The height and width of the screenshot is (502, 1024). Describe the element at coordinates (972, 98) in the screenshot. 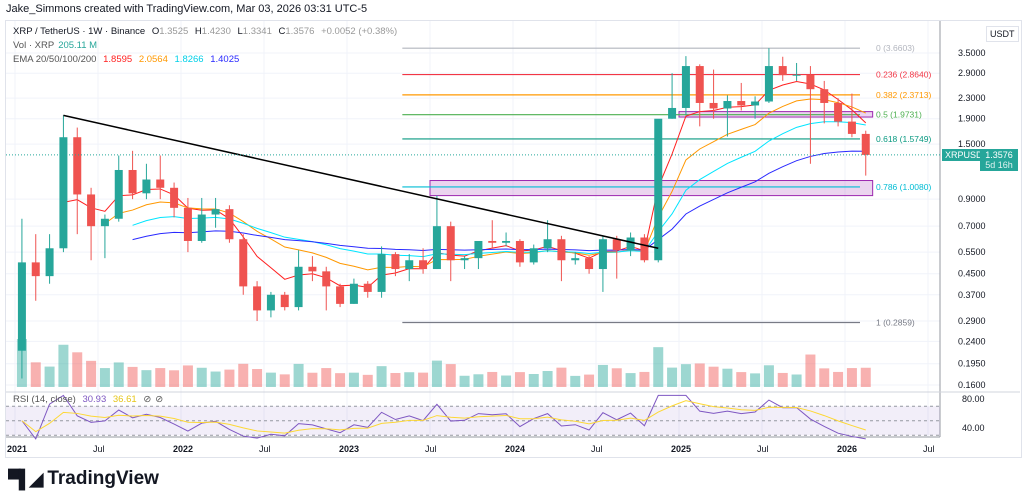

I see `price-tick-label: 2.3000` at that location.